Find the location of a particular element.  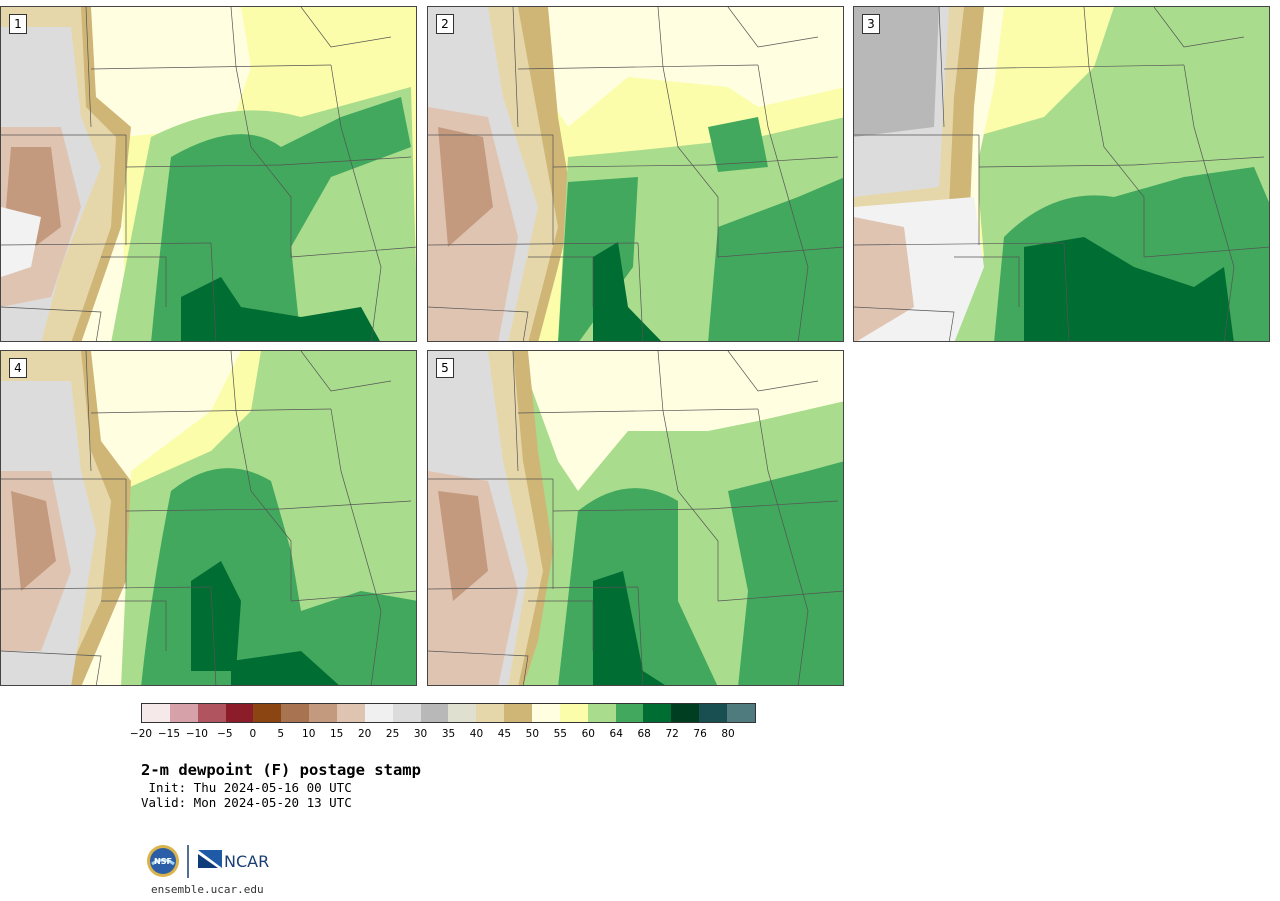

colorbar-tick: 64 is located at coordinates (616, 734).